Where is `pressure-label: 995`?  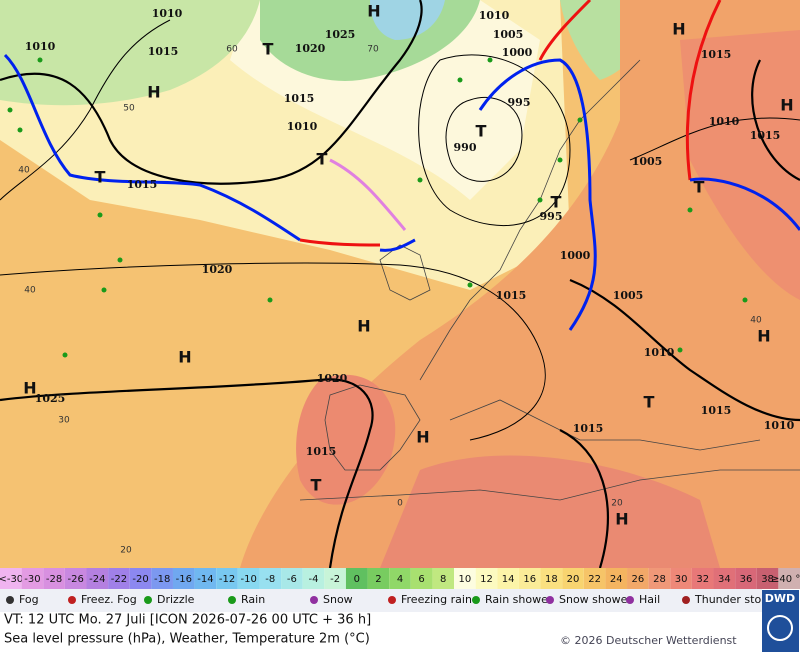 pressure-label: 995 is located at coordinates (519, 102).